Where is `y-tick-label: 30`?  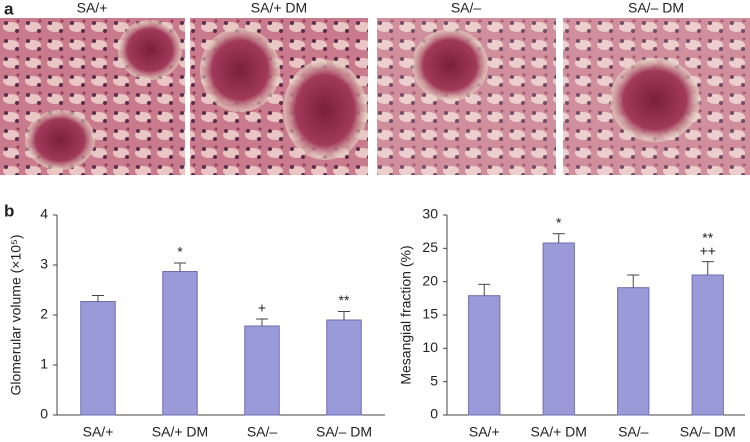
y-tick-label: 30 is located at coordinates (430, 214).